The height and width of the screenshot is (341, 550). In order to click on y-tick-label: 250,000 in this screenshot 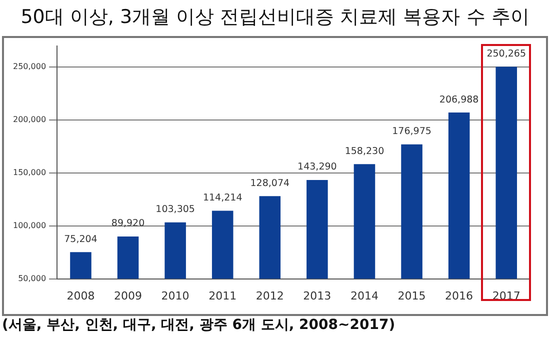, I will do `click(29, 67)`.